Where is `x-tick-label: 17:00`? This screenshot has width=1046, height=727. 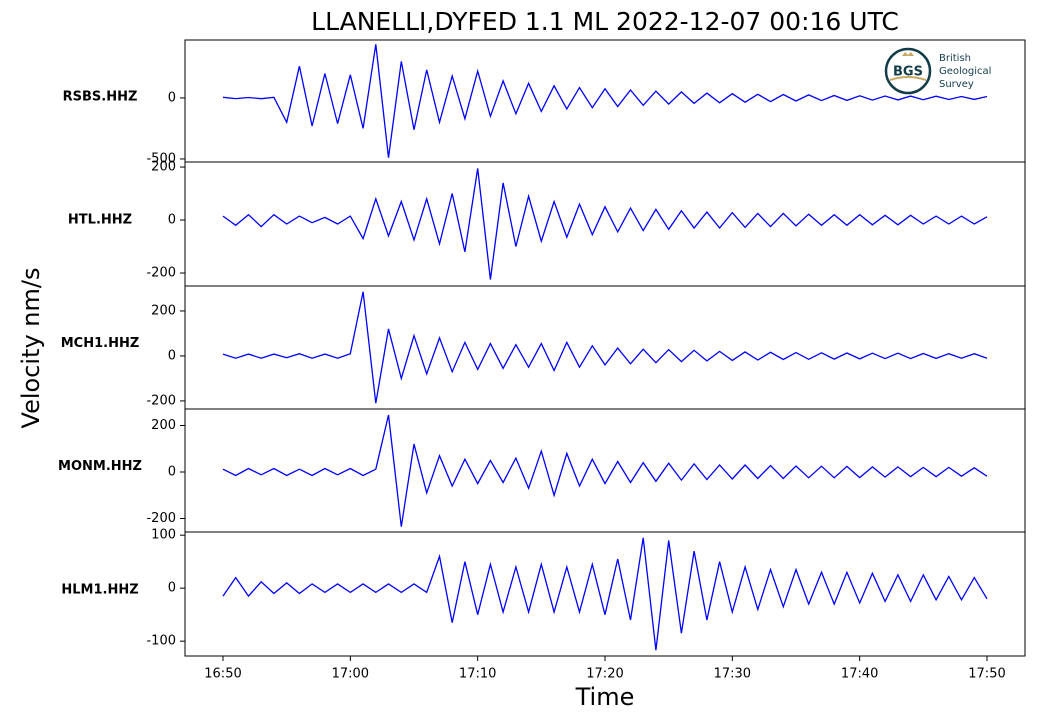
x-tick-label: 17:00 is located at coordinates (350, 674).